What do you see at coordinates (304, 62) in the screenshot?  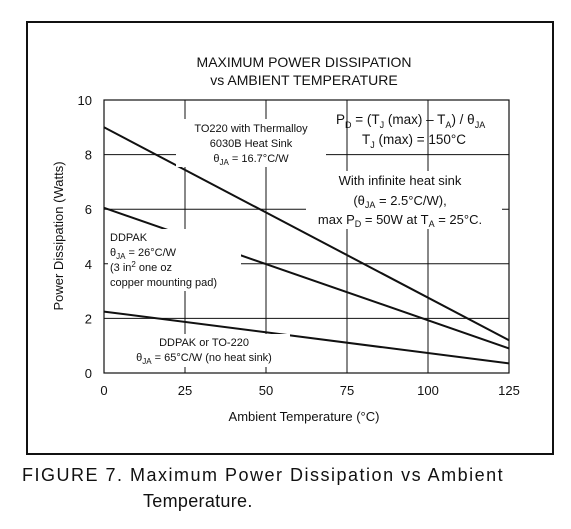 I see `chart-title-line1: MAXIMUM POWER DISSIPATION` at bounding box center [304, 62].